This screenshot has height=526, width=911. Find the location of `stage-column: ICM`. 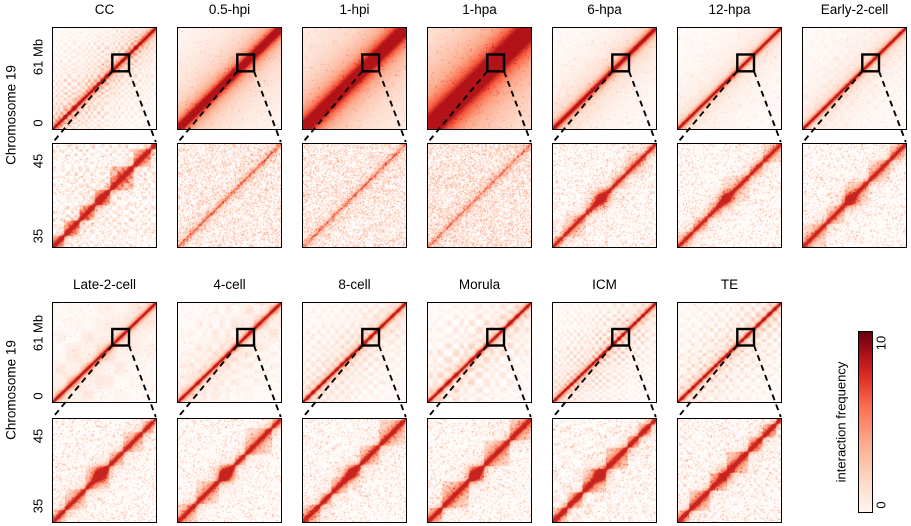

stage-column: ICM is located at coordinates (604, 399).